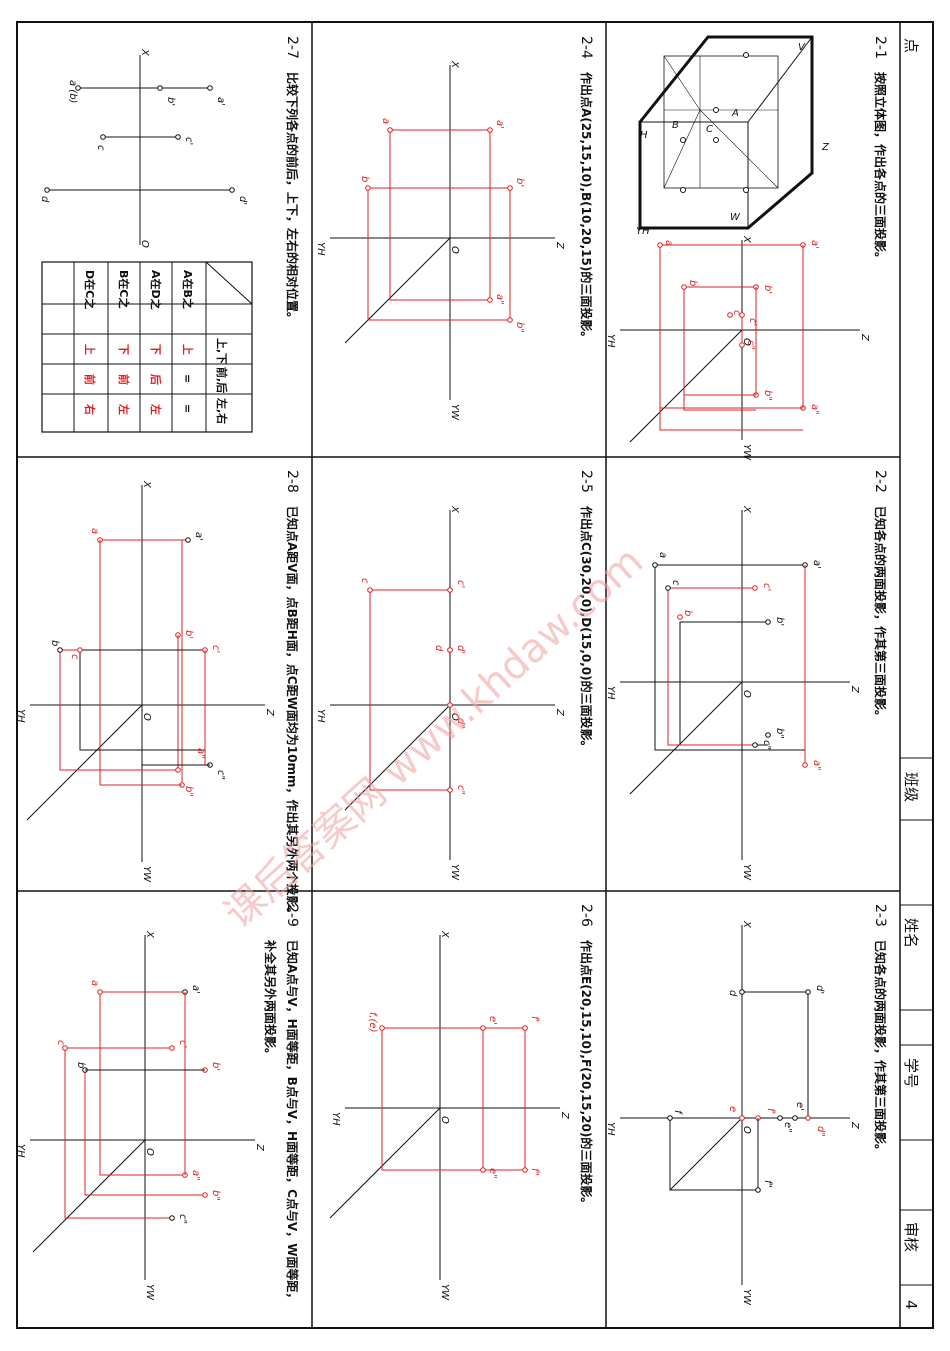 The height and width of the screenshot is (1351, 950). What do you see at coordinates (124, 409) in the screenshot?
I see `cell-leftright: 左` at bounding box center [124, 409].